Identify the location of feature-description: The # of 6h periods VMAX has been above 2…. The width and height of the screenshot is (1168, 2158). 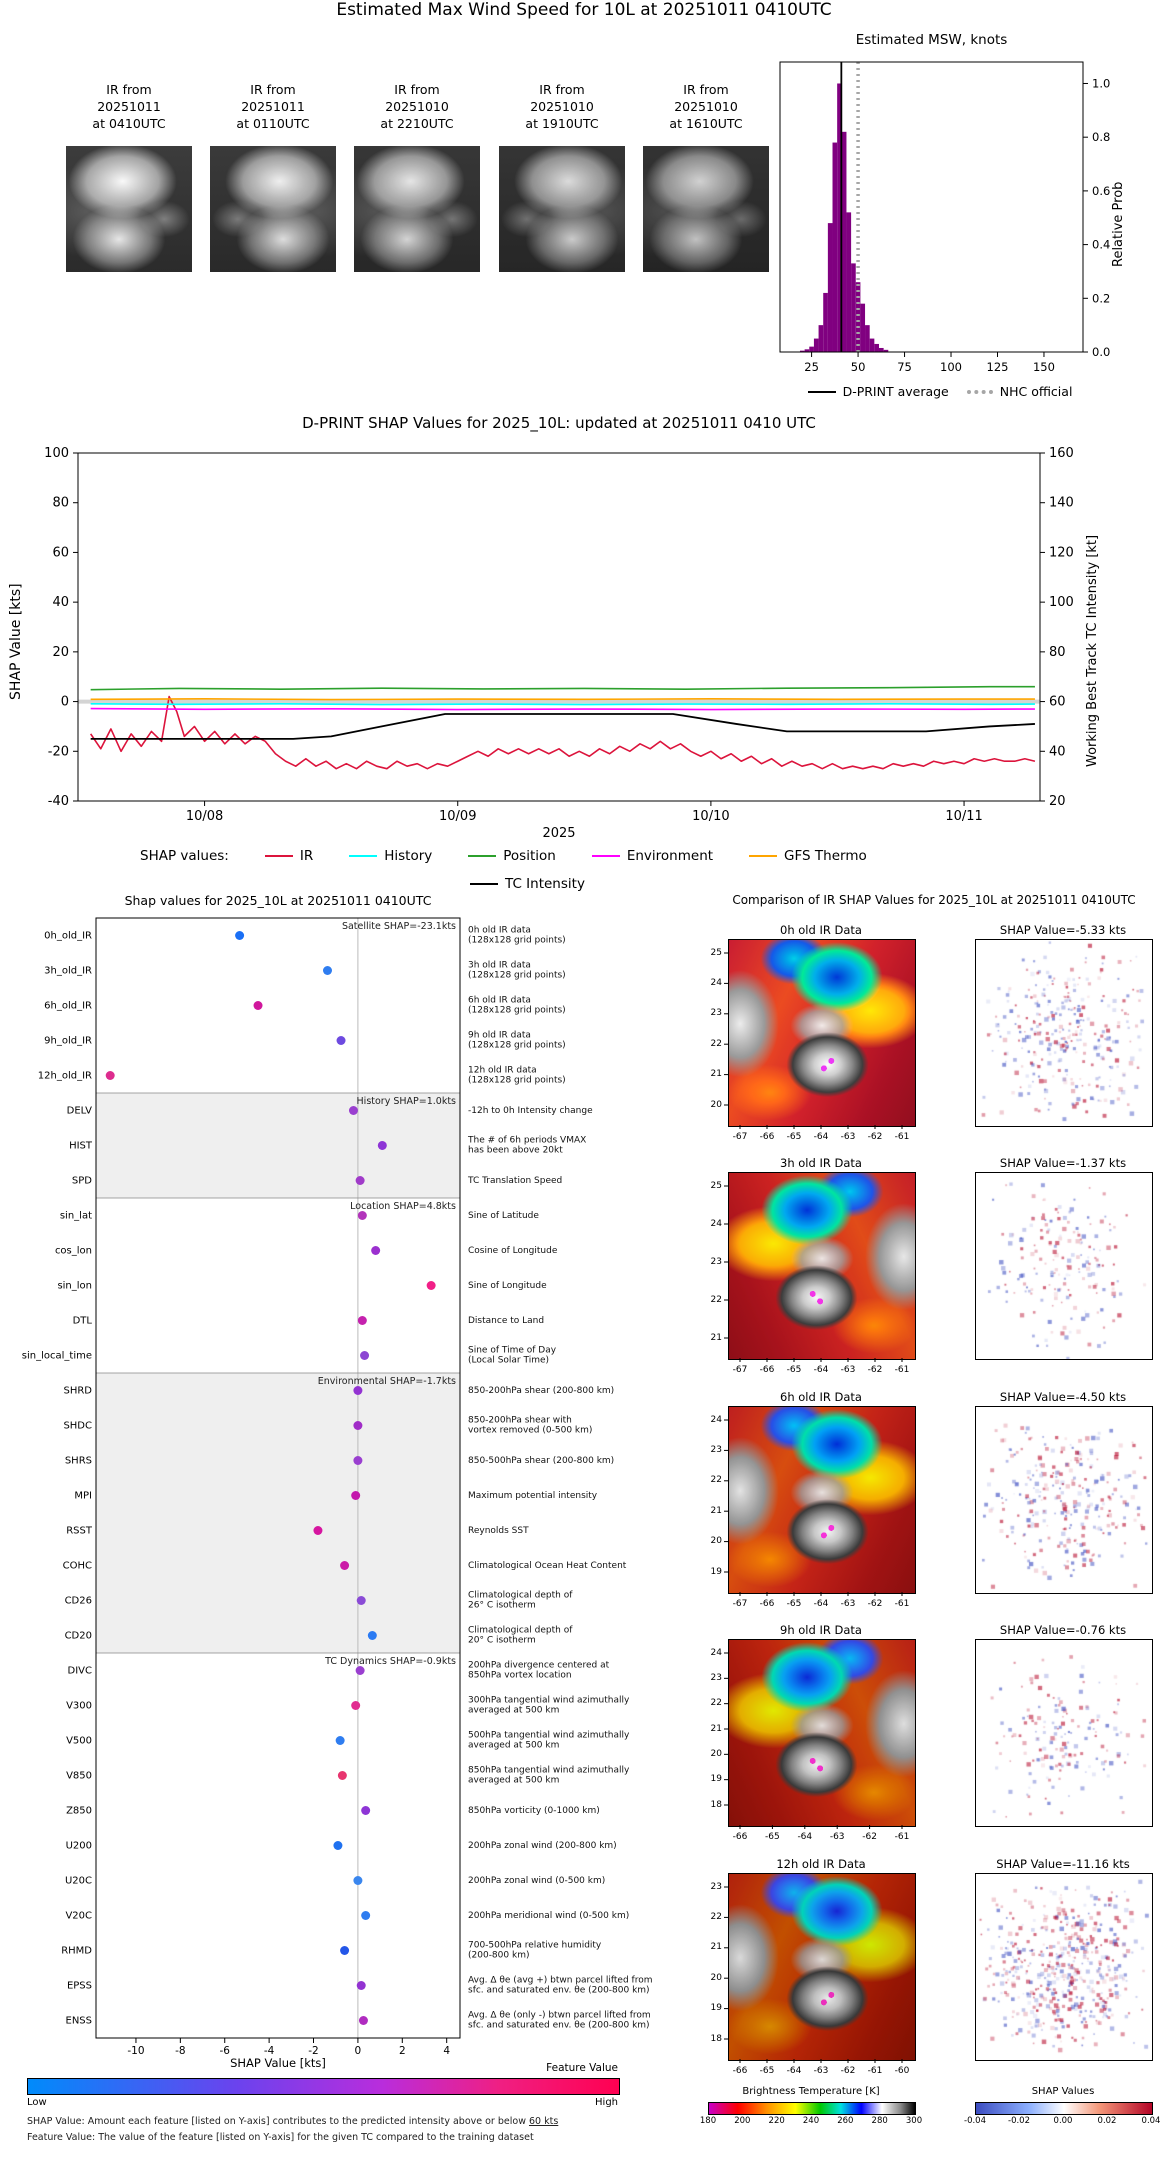
(585, 1145).